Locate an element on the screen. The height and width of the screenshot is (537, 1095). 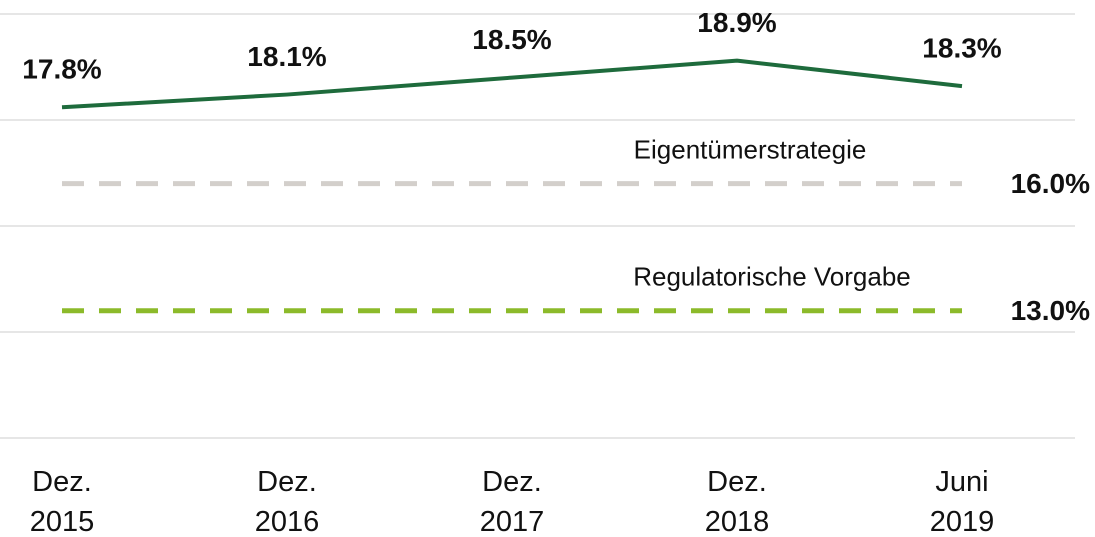
x-tick-label: Dez. 2016 is located at coordinates (287, 501).